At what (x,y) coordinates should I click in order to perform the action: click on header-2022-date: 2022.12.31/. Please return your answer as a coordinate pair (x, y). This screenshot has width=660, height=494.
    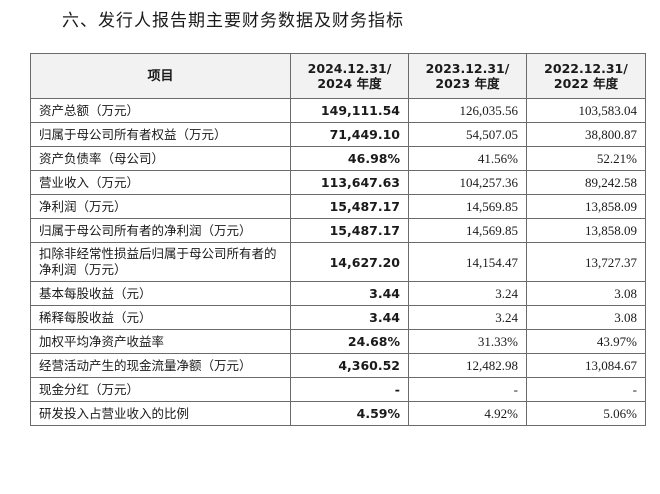
    Looking at the image, I should click on (586, 68).